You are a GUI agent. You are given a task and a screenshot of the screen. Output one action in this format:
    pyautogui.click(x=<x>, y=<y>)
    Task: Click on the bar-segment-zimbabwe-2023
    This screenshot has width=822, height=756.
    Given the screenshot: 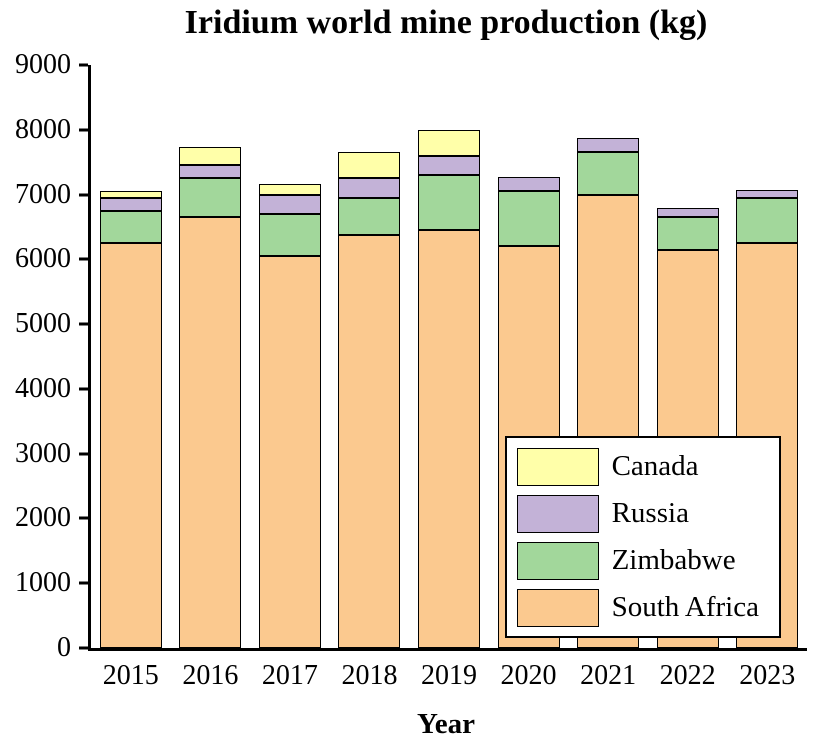 What is the action you would take?
    pyautogui.click(x=767, y=220)
    